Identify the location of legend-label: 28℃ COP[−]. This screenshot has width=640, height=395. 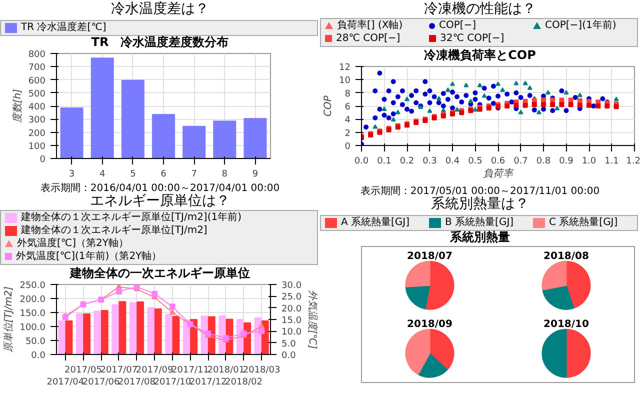
(368, 38).